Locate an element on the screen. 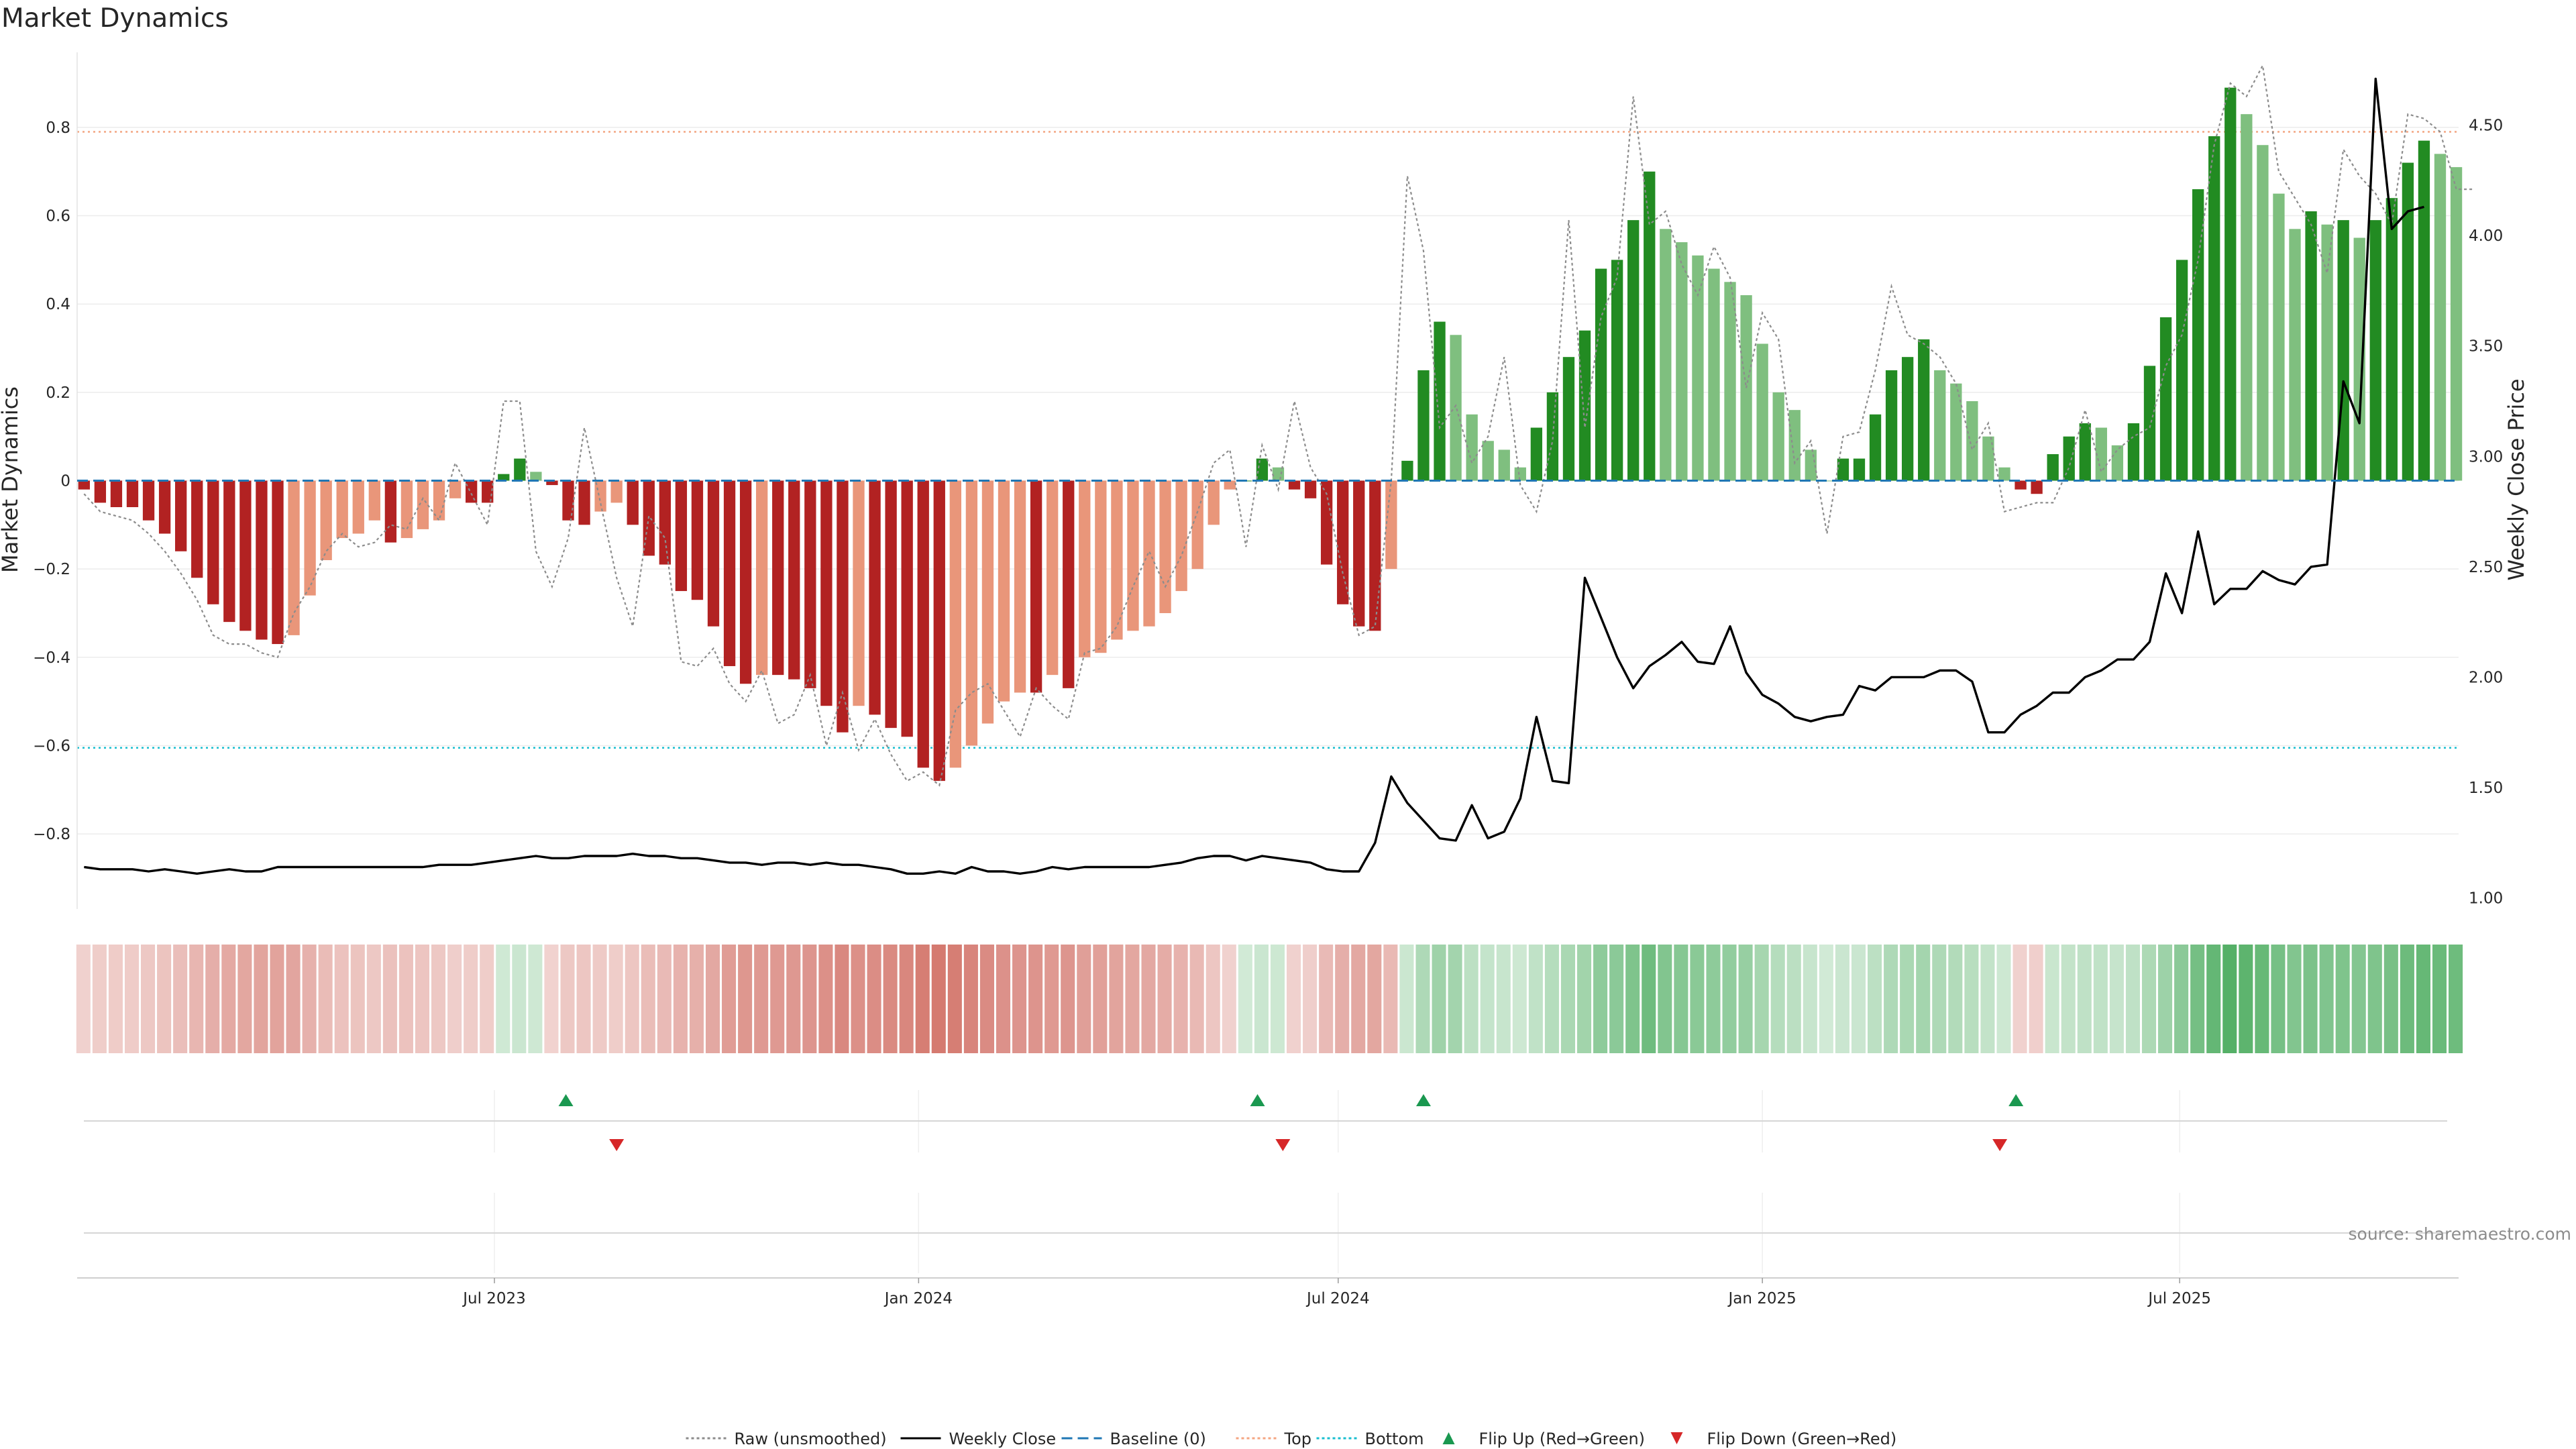  y-tick-label: 0.2 is located at coordinates (58, 393).